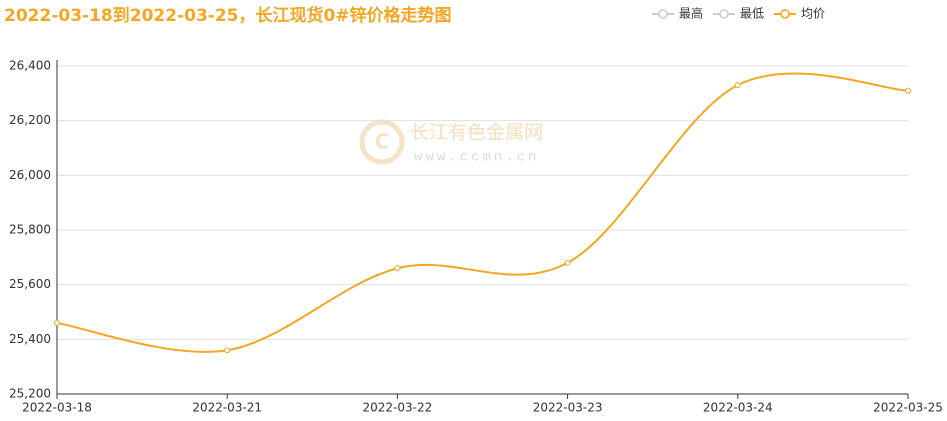 This screenshot has width=947, height=421. What do you see at coordinates (30, 339) in the screenshot?
I see `y-tick-label: 25,400` at bounding box center [30, 339].